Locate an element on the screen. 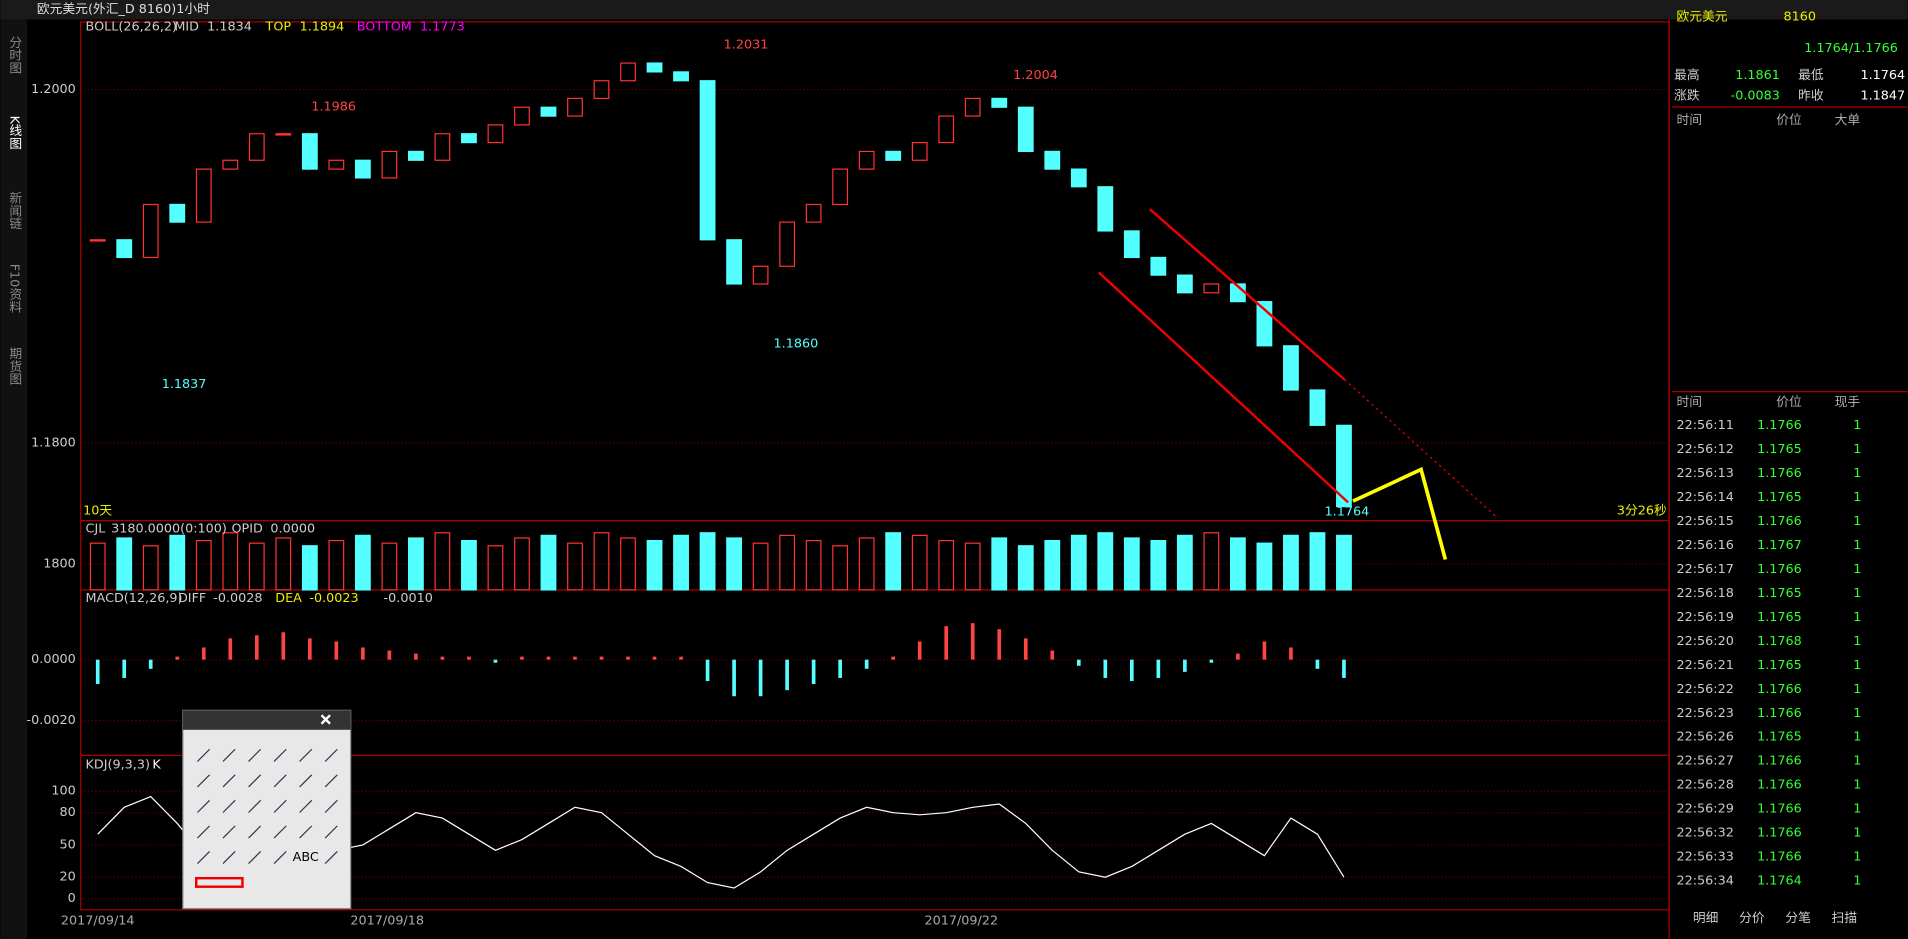 The height and width of the screenshot is (939, 1908). close-button is located at coordinates (325, 719).